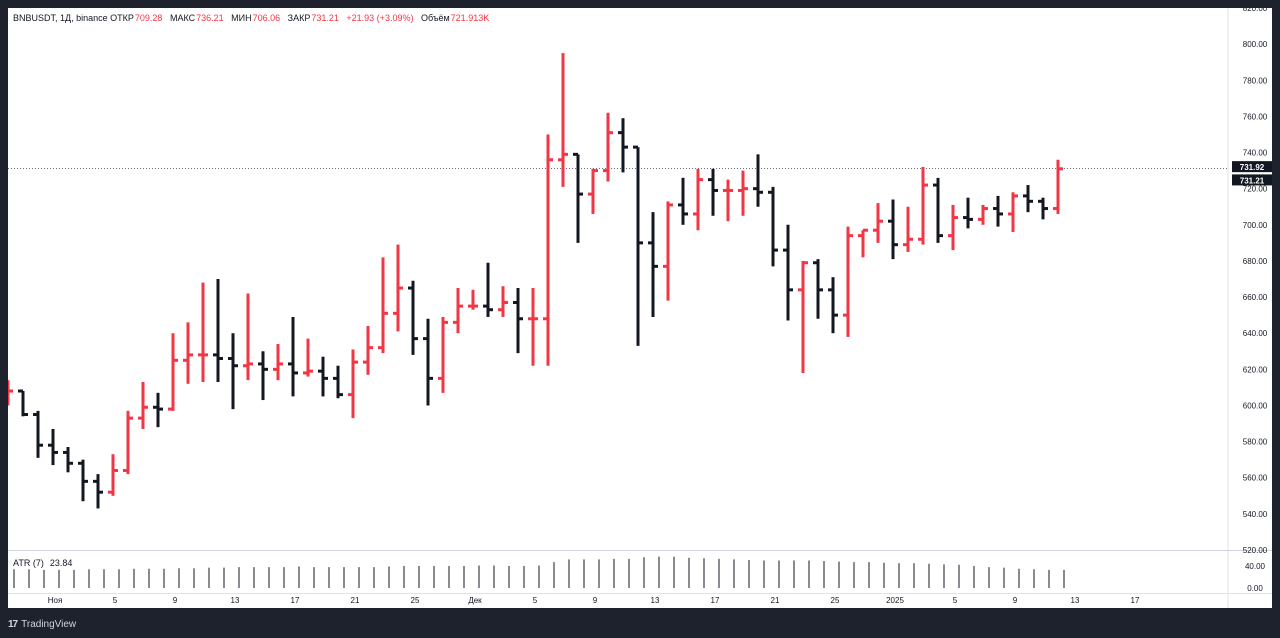 Image resolution: width=1280 pixels, height=638 pixels. Describe the element at coordinates (60, 18) in the screenshot. I see `symbol-label: BNBUSDT, 1Д, binance` at that location.